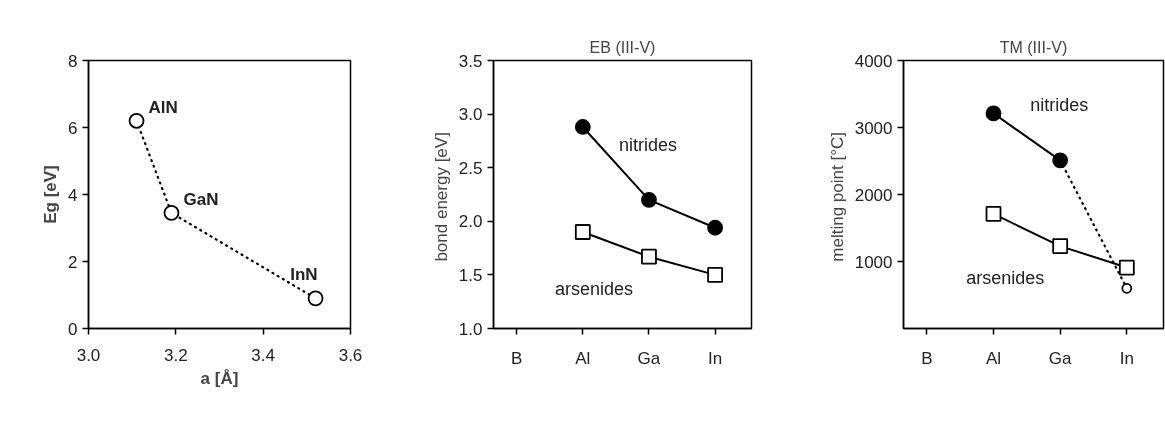  I want to click on y-tick-label: 2.0, so click(470, 222).